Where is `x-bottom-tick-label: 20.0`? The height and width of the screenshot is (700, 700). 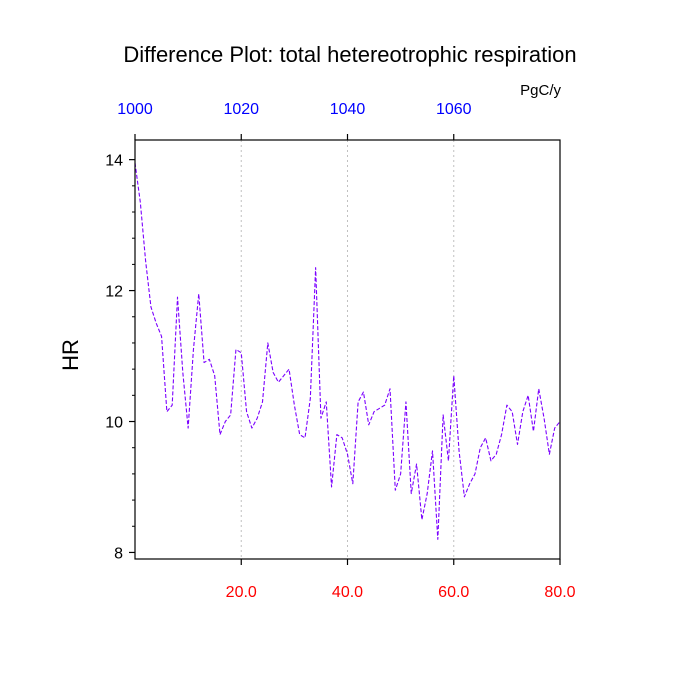
x-bottom-tick-label: 20.0 is located at coordinates (241, 592).